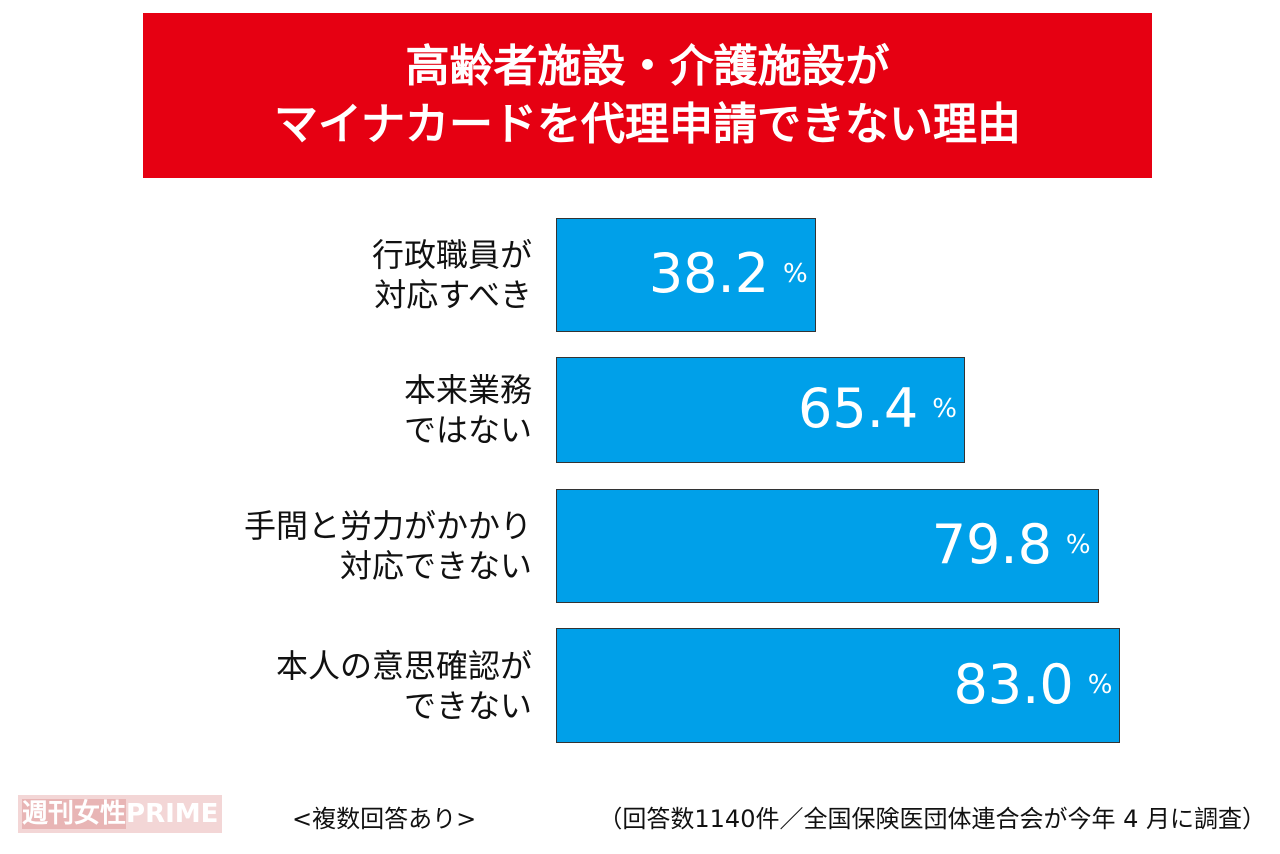 This screenshot has height=854, width=1280. I want to click on logo-en: PRIME, so click(172, 814).